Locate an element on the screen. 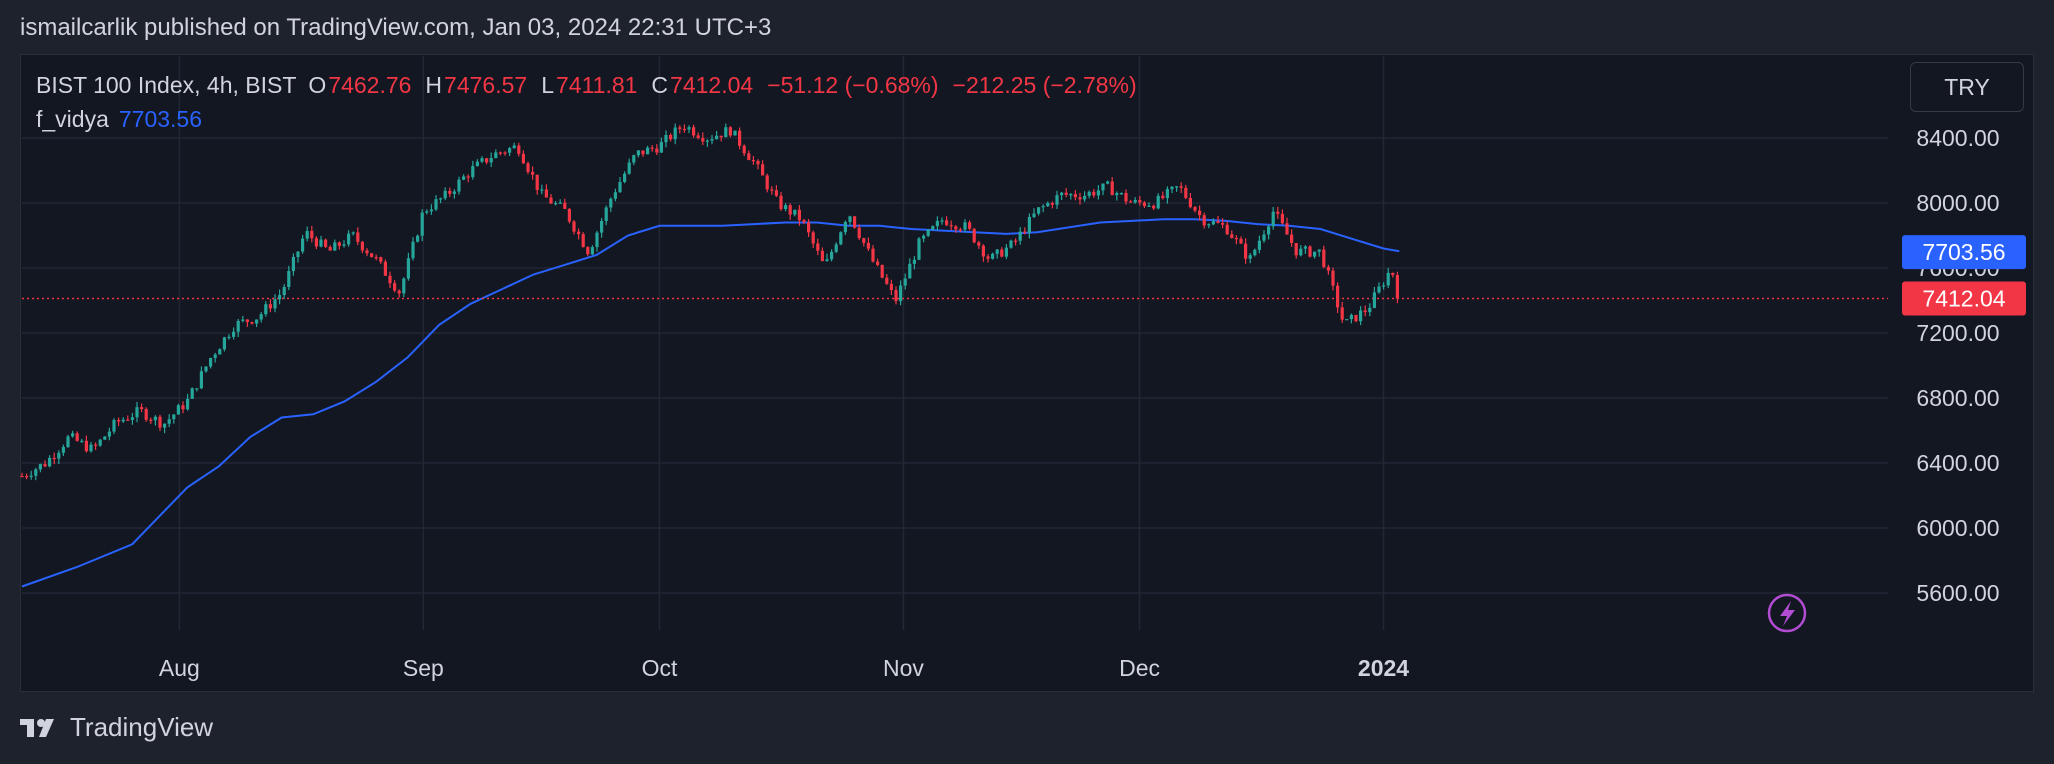 The width and height of the screenshot is (2054, 764). high-value: 7476.57 is located at coordinates (486, 85).